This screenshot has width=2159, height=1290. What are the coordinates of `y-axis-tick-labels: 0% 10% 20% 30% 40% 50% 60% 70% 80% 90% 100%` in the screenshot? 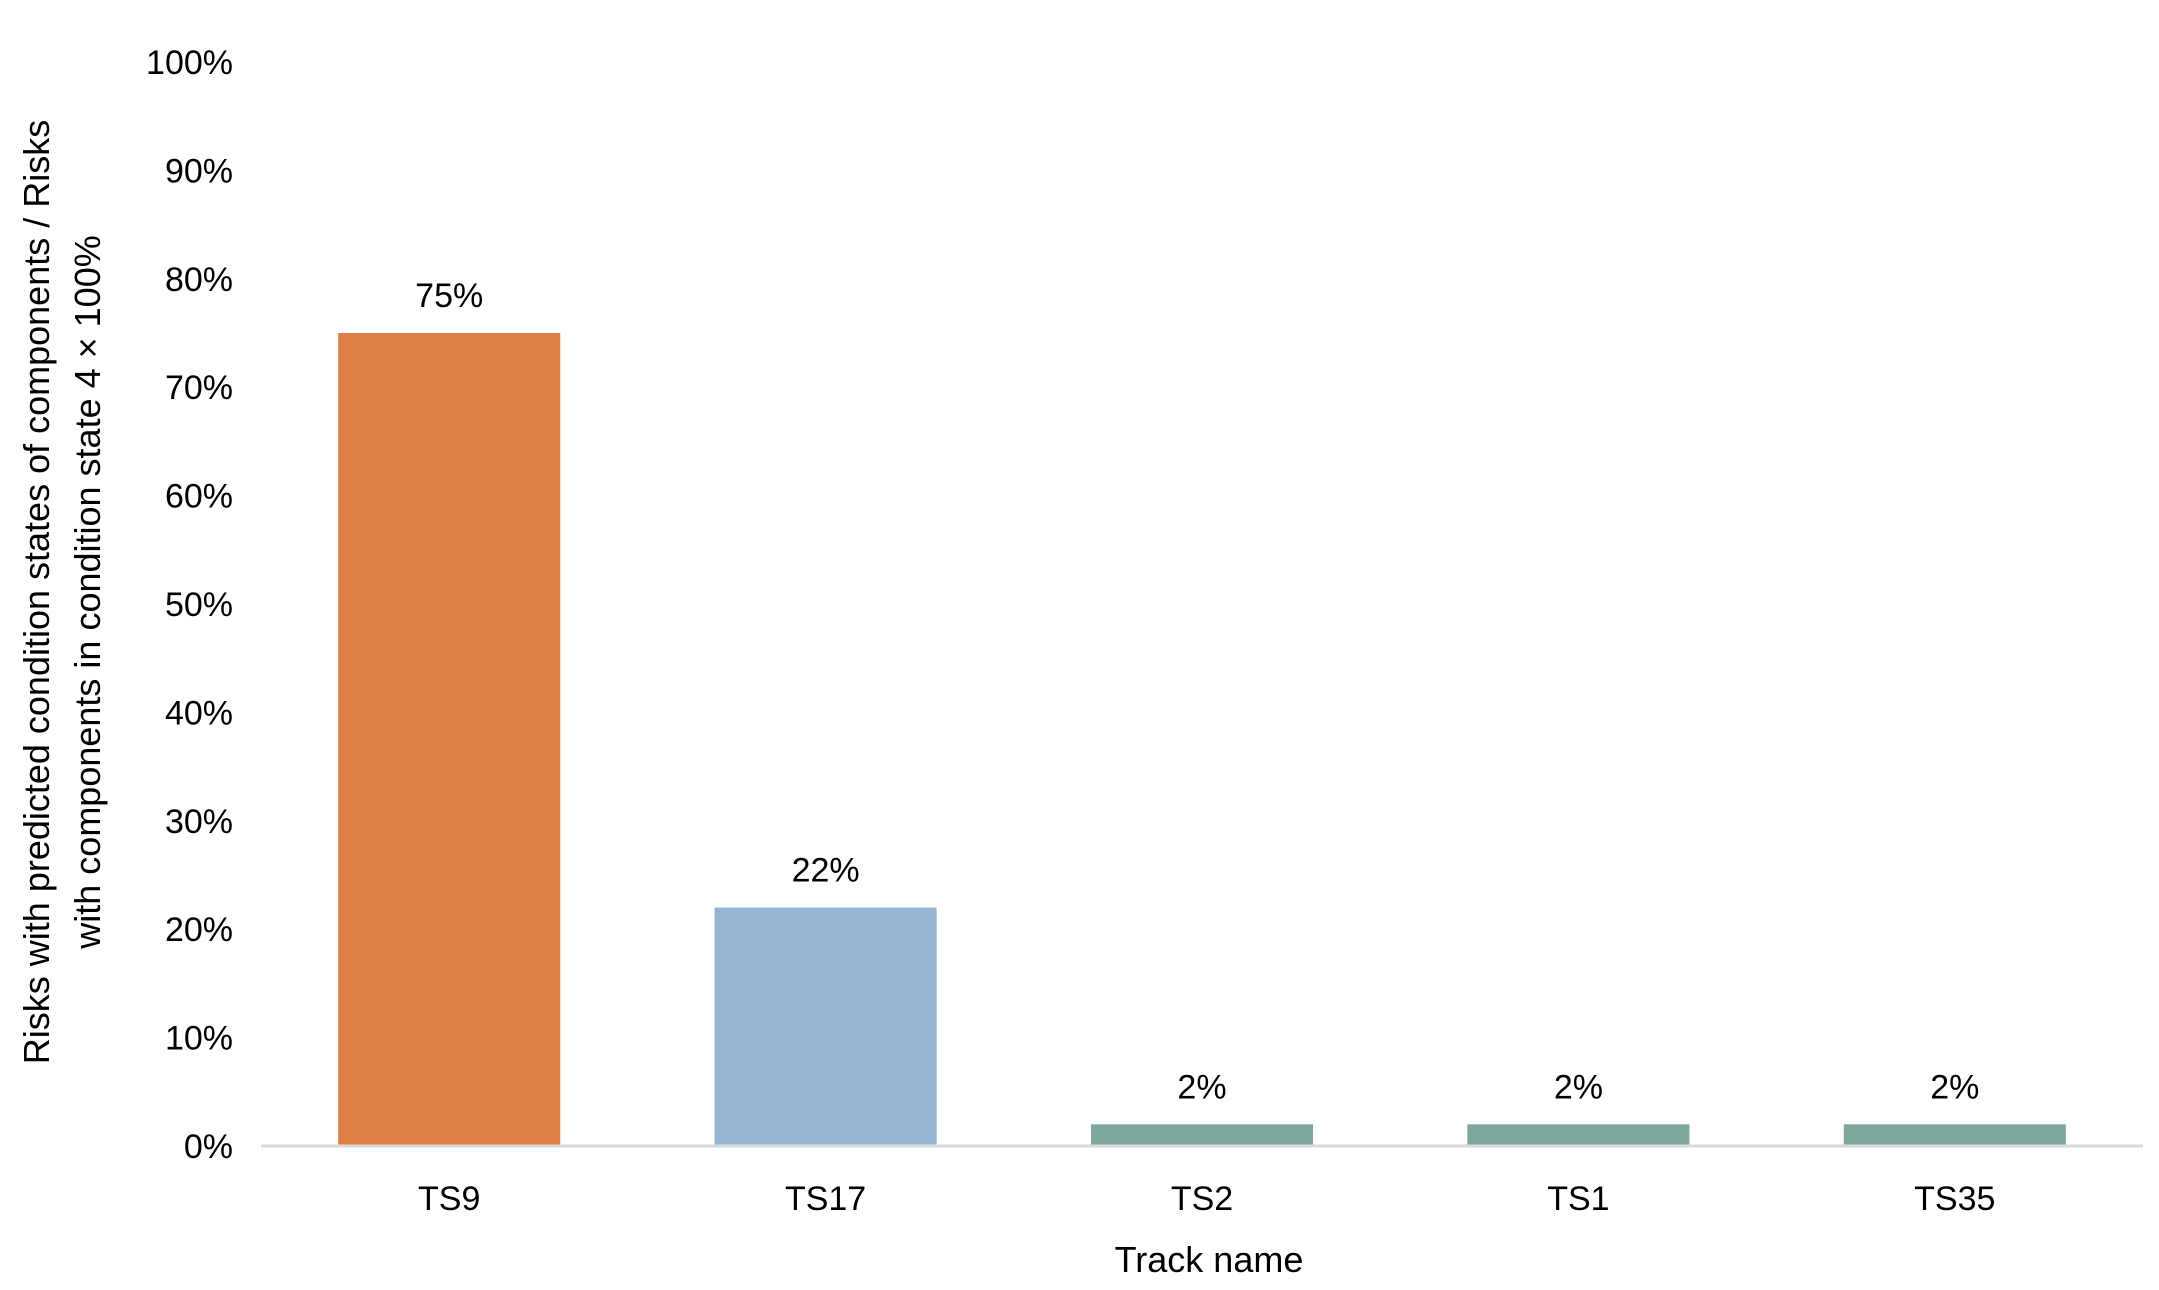 It's located at (189, 605).